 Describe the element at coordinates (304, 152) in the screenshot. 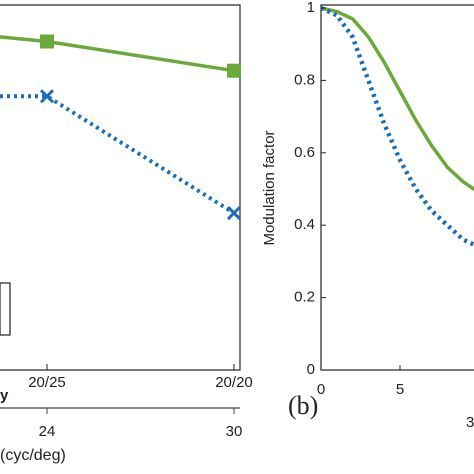

I see `y-tick-label: 0.6` at that location.